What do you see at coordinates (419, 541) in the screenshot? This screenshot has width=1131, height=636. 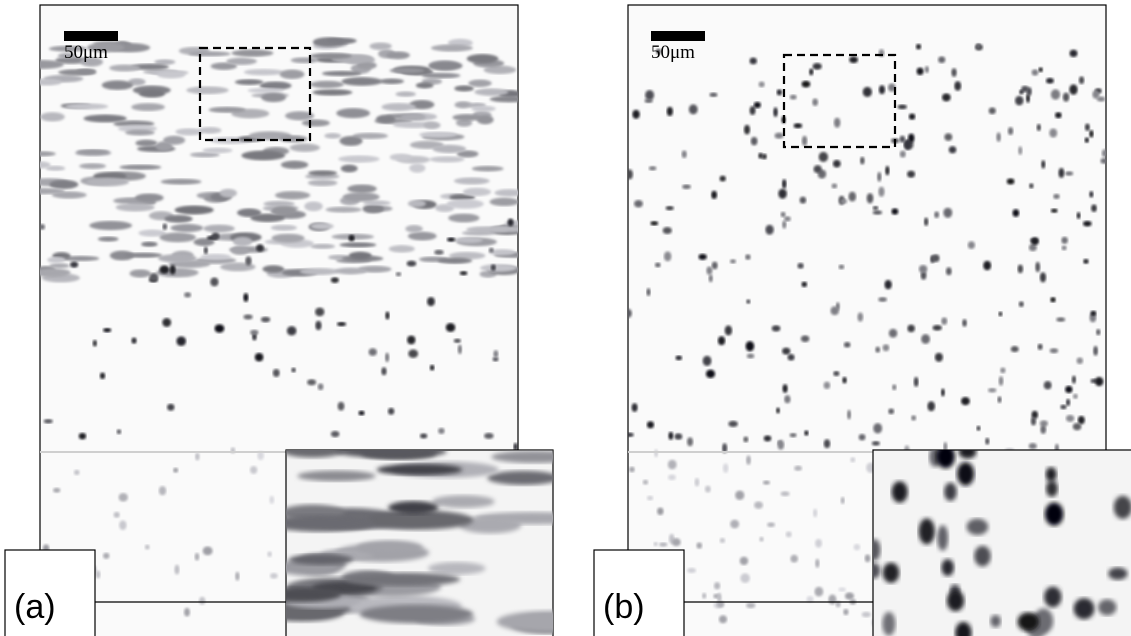 I see `zoom-inset-image` at bounding box center [419, 541].